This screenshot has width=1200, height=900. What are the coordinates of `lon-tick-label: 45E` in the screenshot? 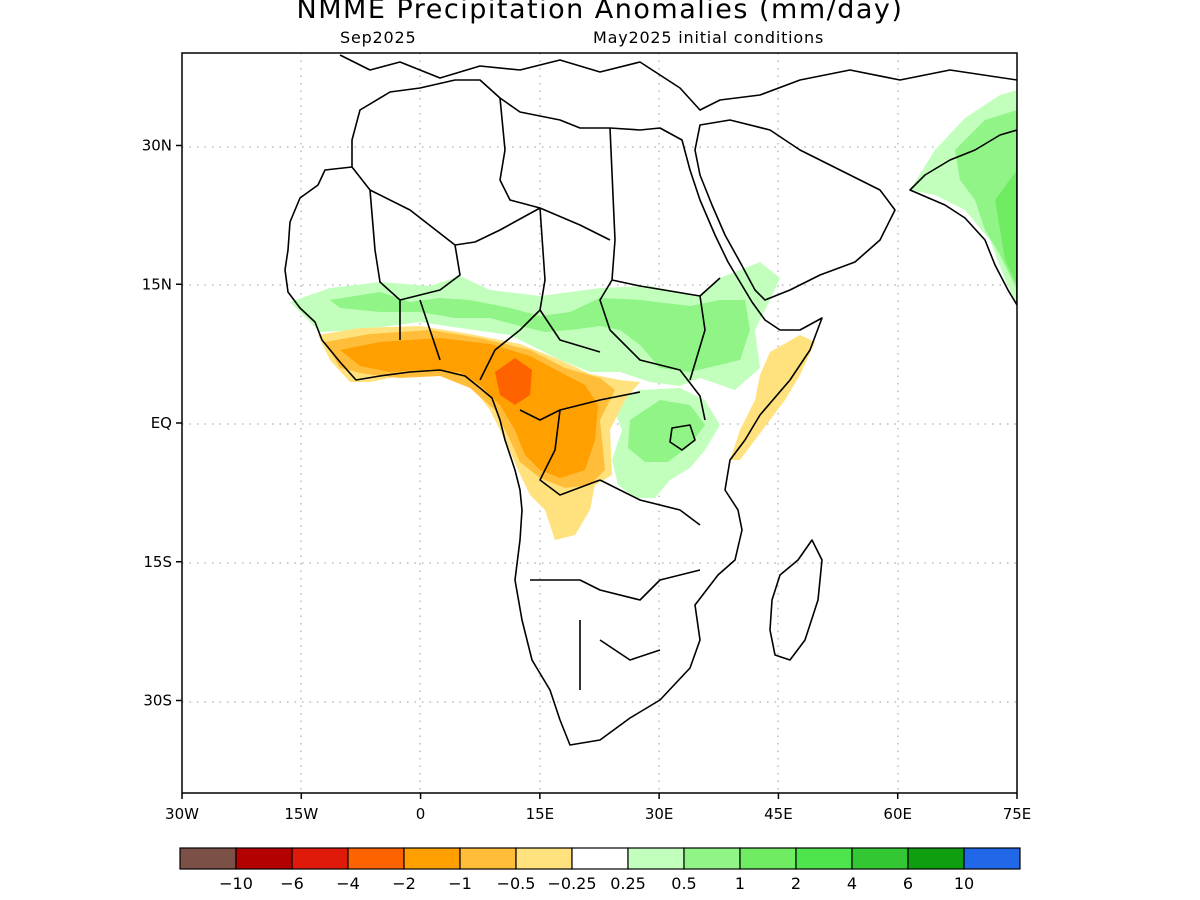 It's located at (778, 814).